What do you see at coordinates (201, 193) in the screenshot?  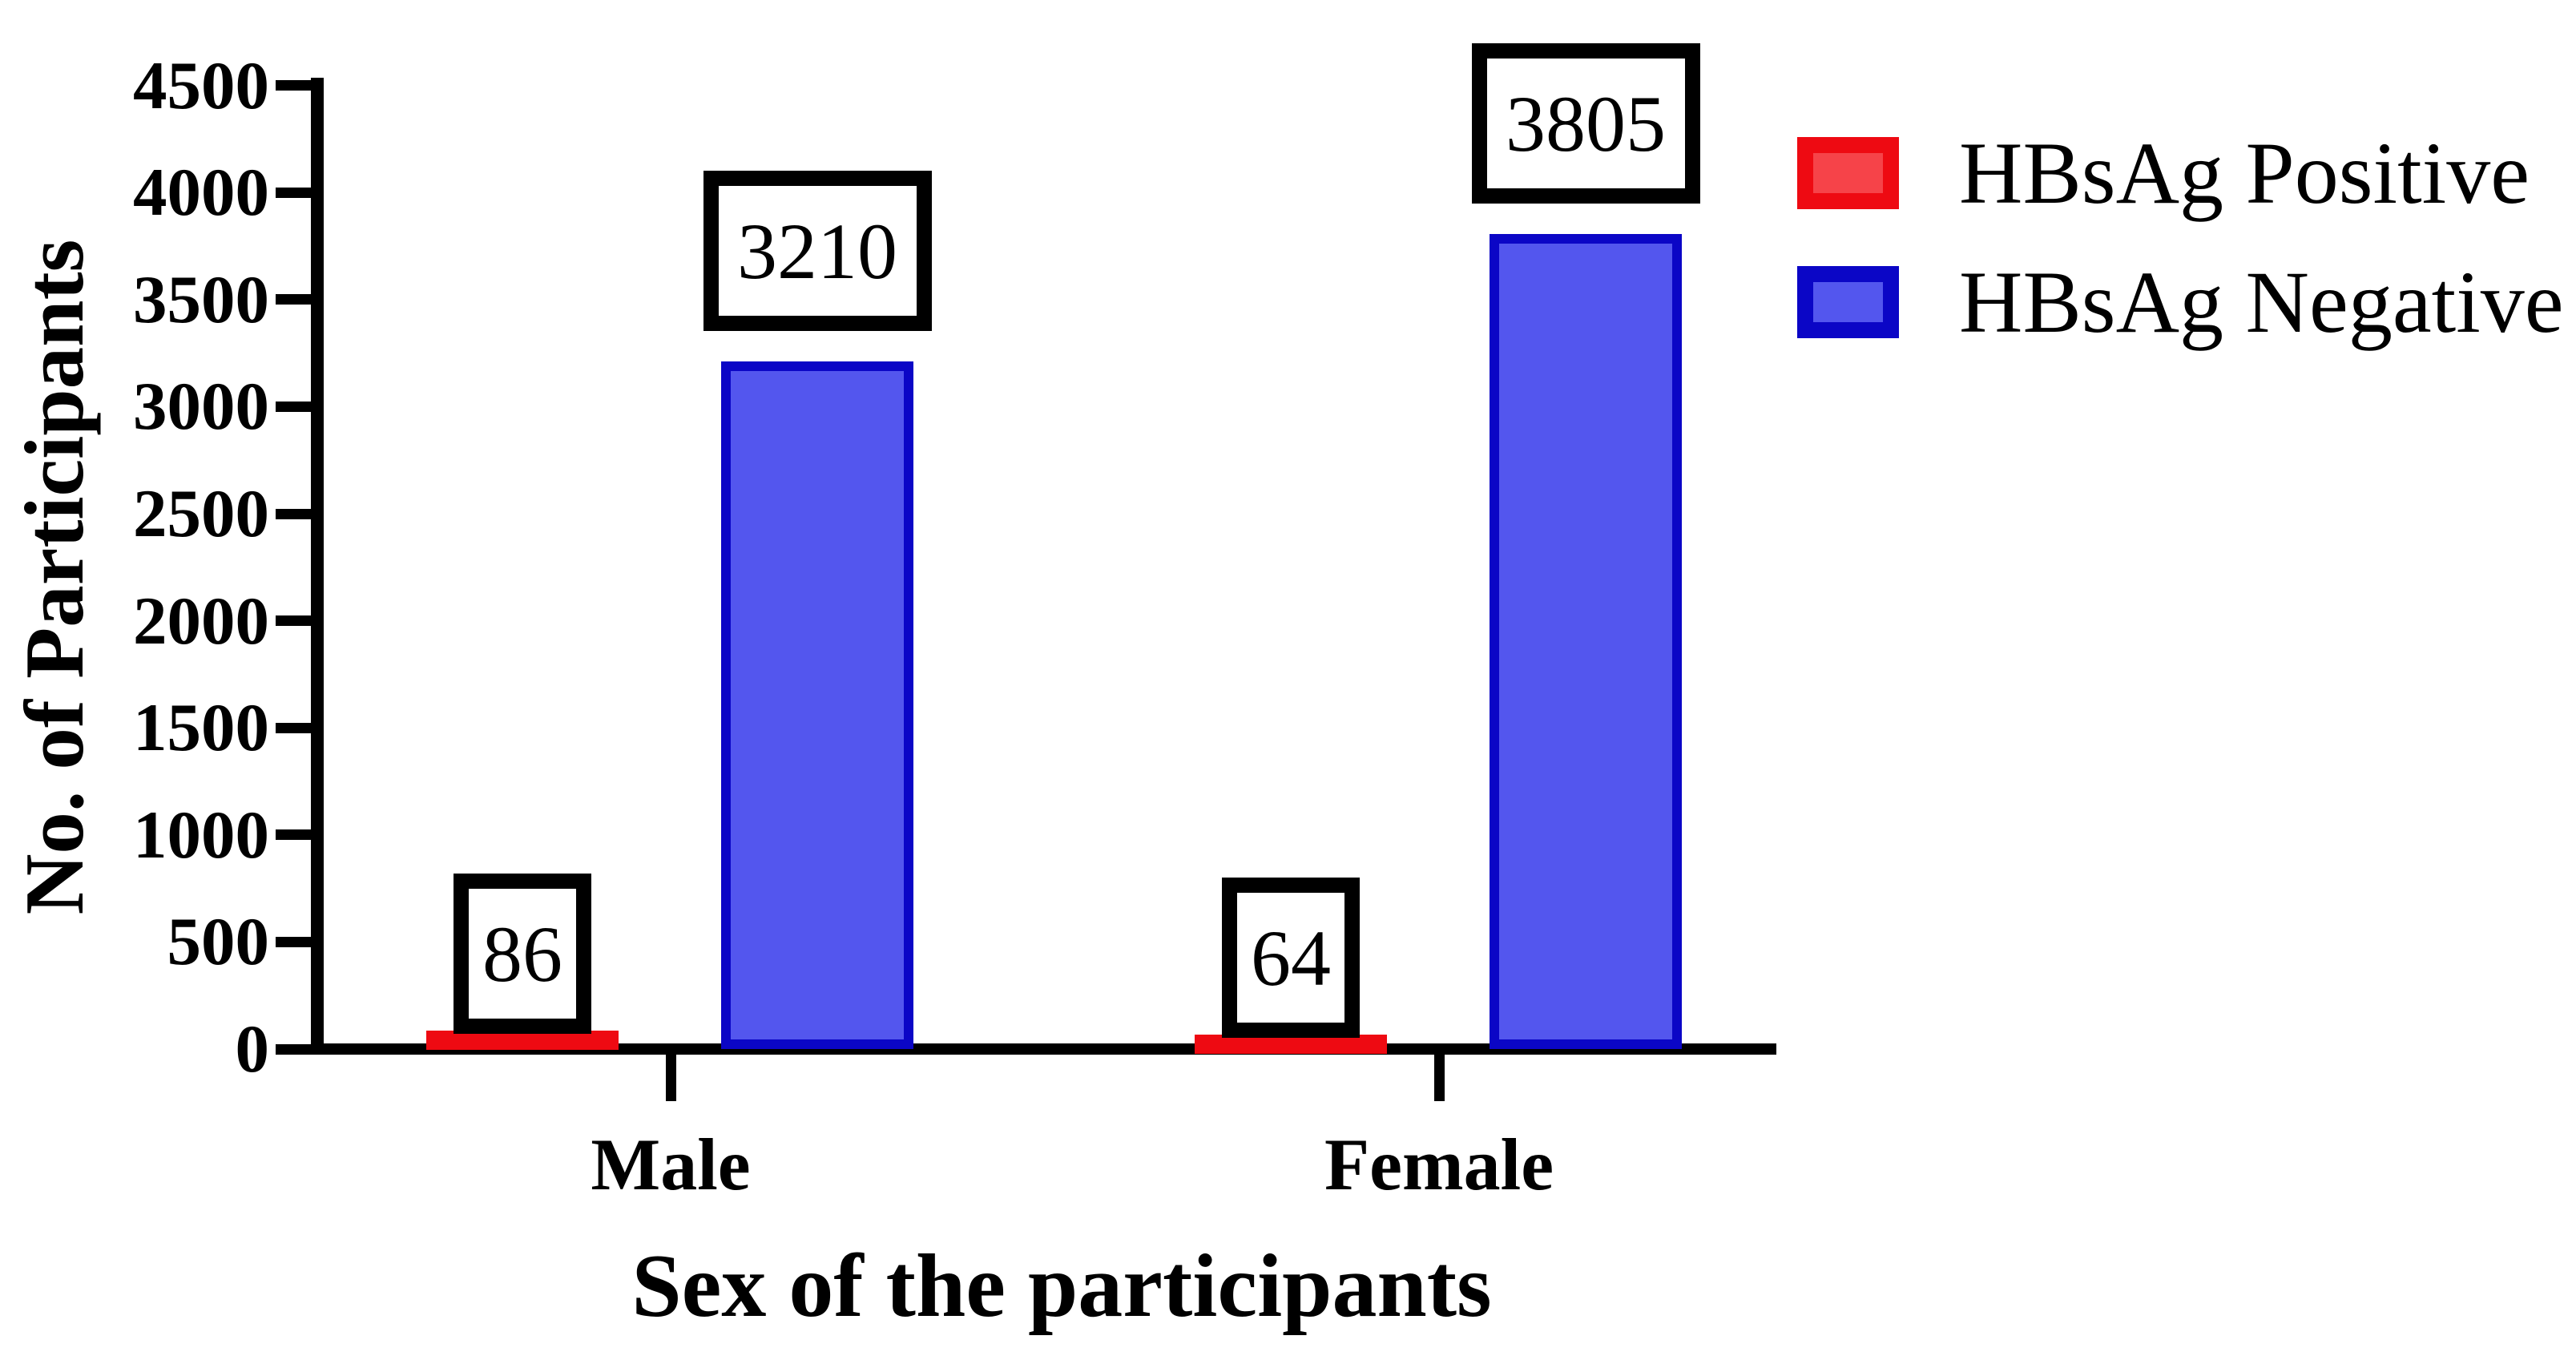 I see `y-tick-label: 4000` at bounding box center [201, 193].